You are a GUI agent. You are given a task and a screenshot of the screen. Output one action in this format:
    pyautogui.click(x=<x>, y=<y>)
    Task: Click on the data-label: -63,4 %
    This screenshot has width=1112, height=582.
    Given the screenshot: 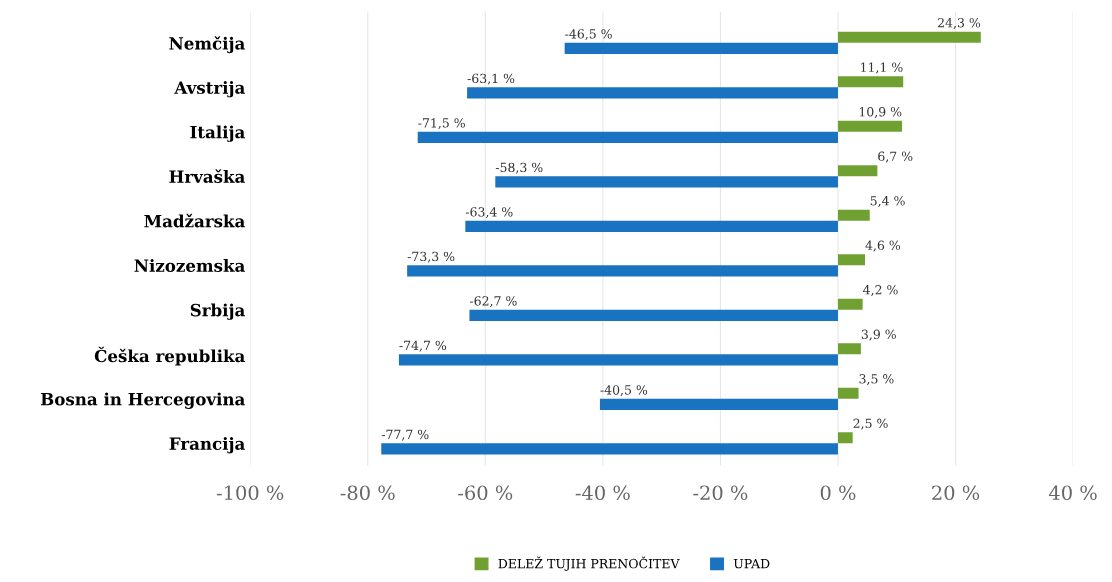 What is the action you would take?
    pyautogui.click(x=489, y=213)
    